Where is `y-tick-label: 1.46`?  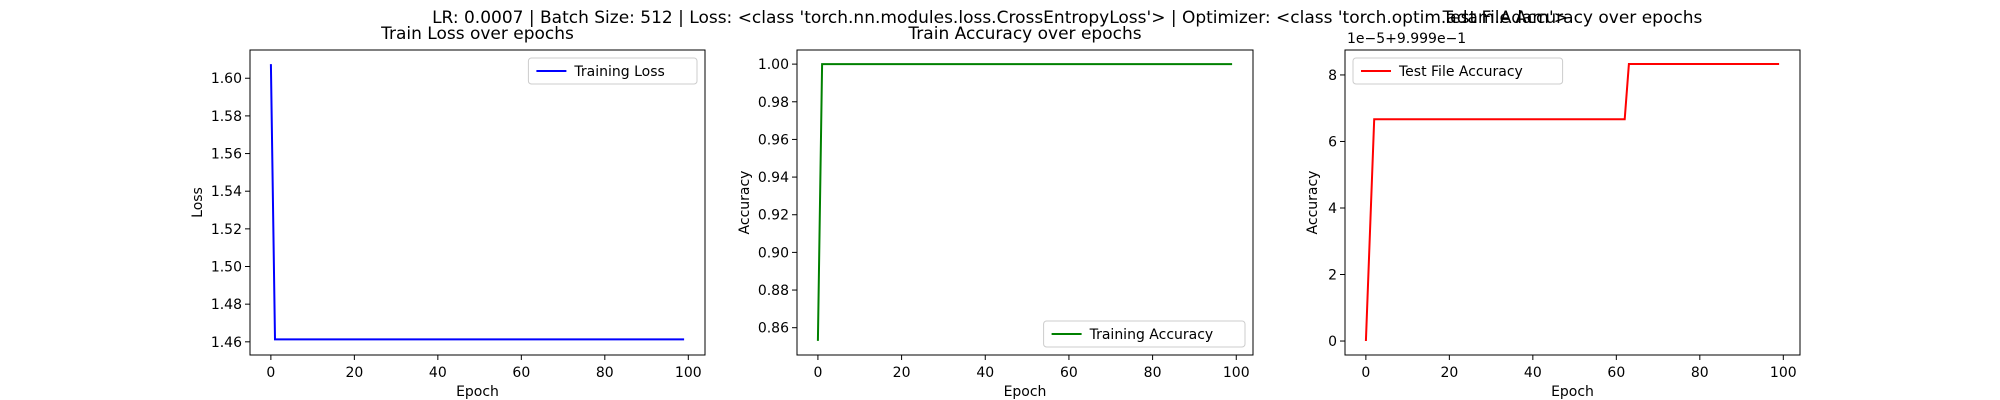 y-tick-label: 1.46 is located at coordinates (226, 343).